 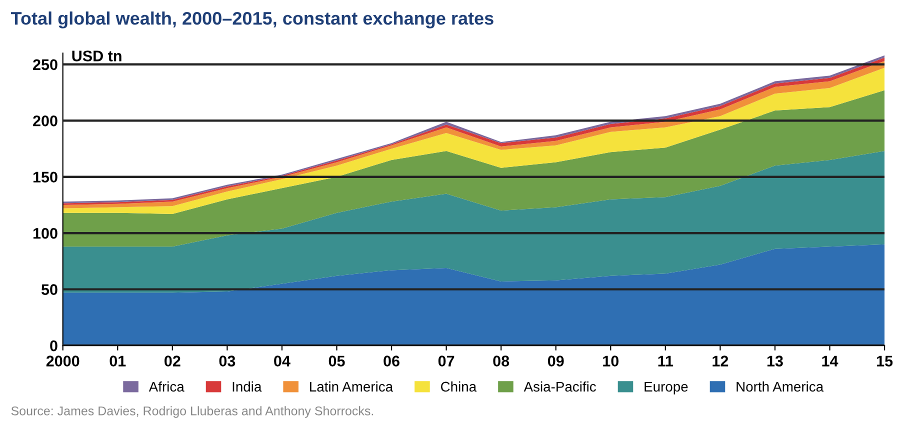 What do you see at coordinates (830, 361) in the screenshot?
I see `x-tick-label: 14` at bounding box center [830, 361].